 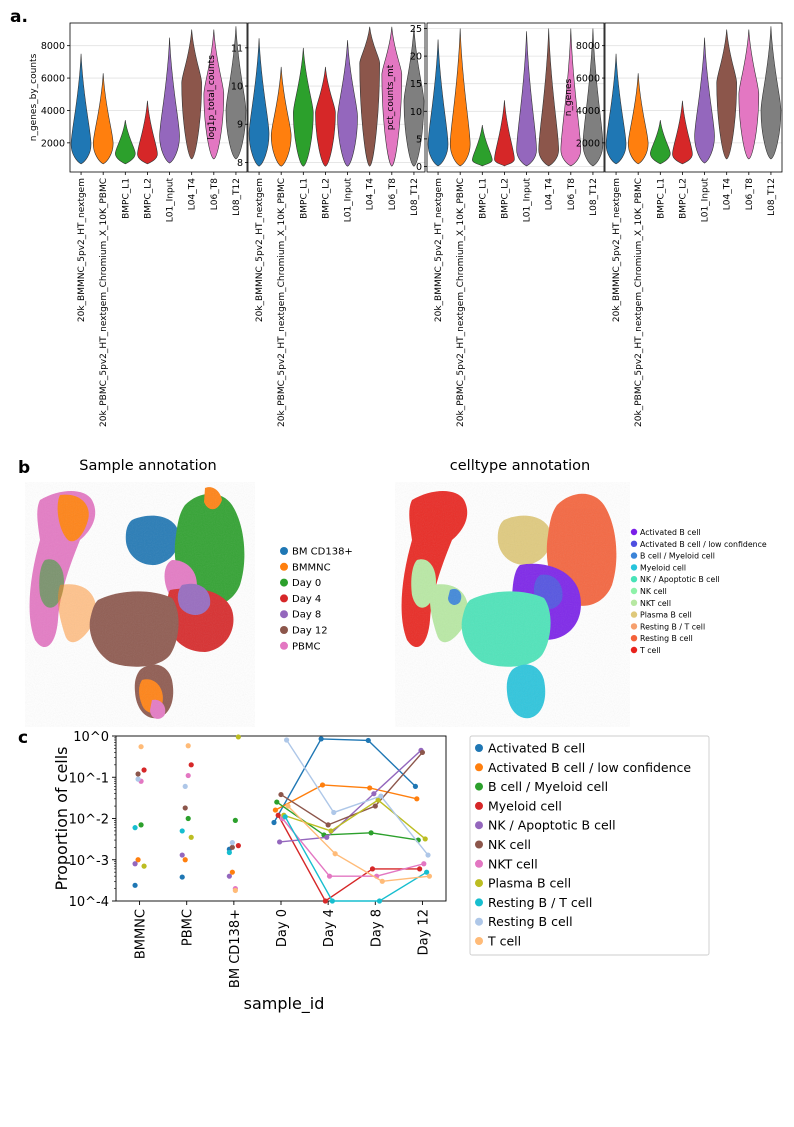 I want to click on y-tick-label: 8000, so click(x=53, y=46).